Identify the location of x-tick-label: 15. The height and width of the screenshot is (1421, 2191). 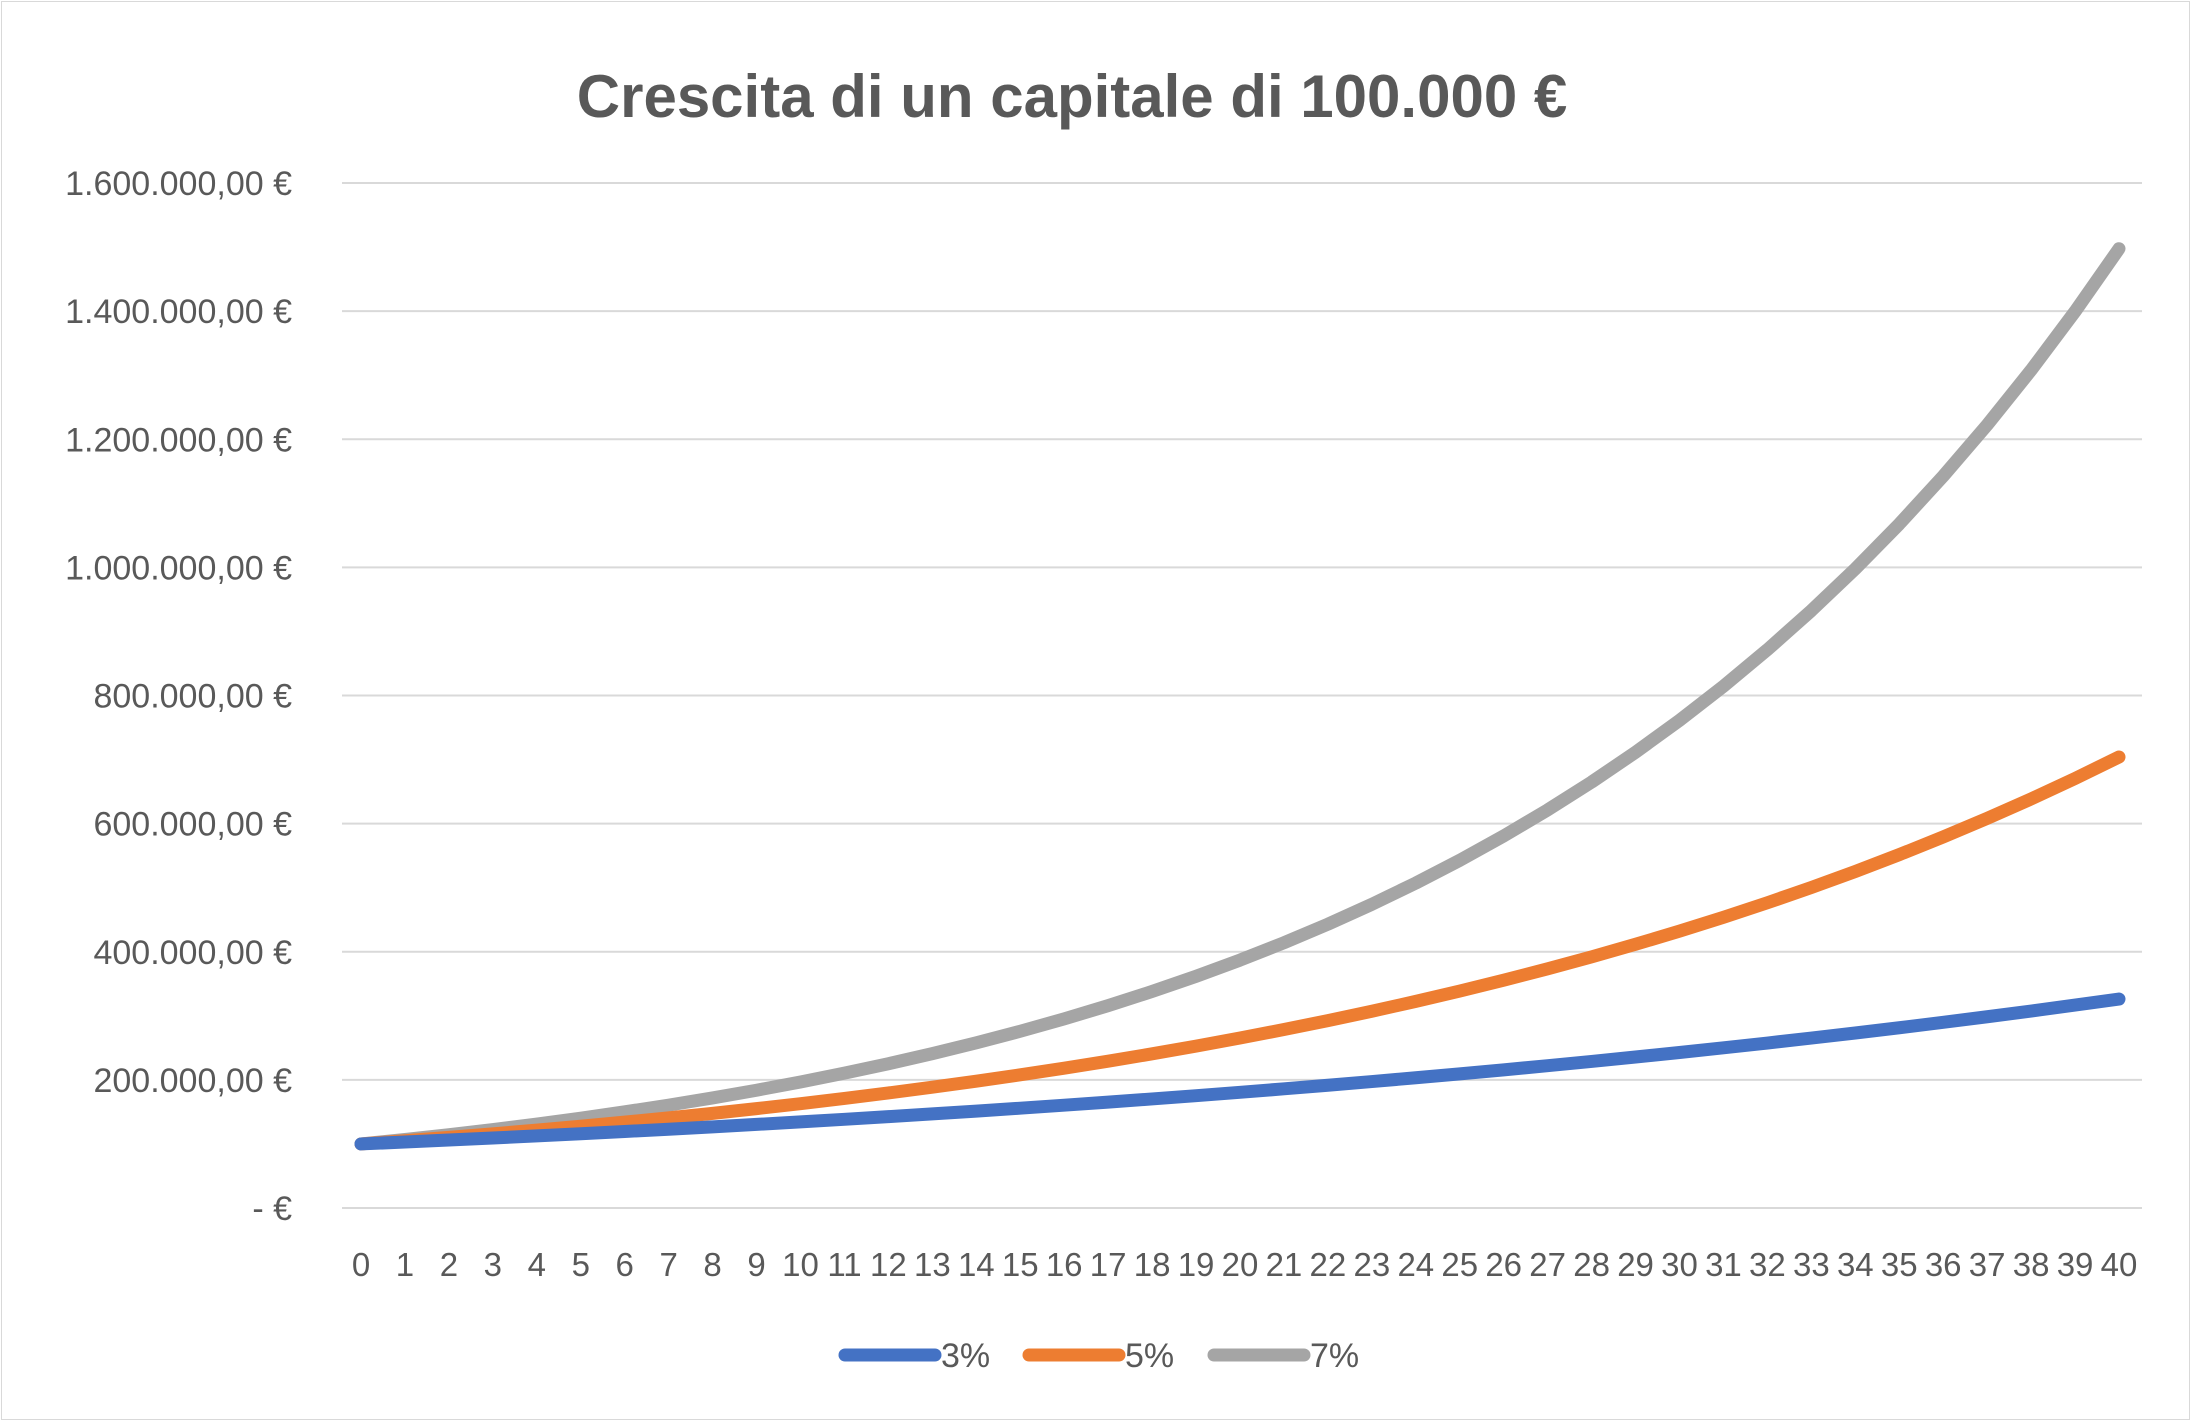
(1020, 1264).